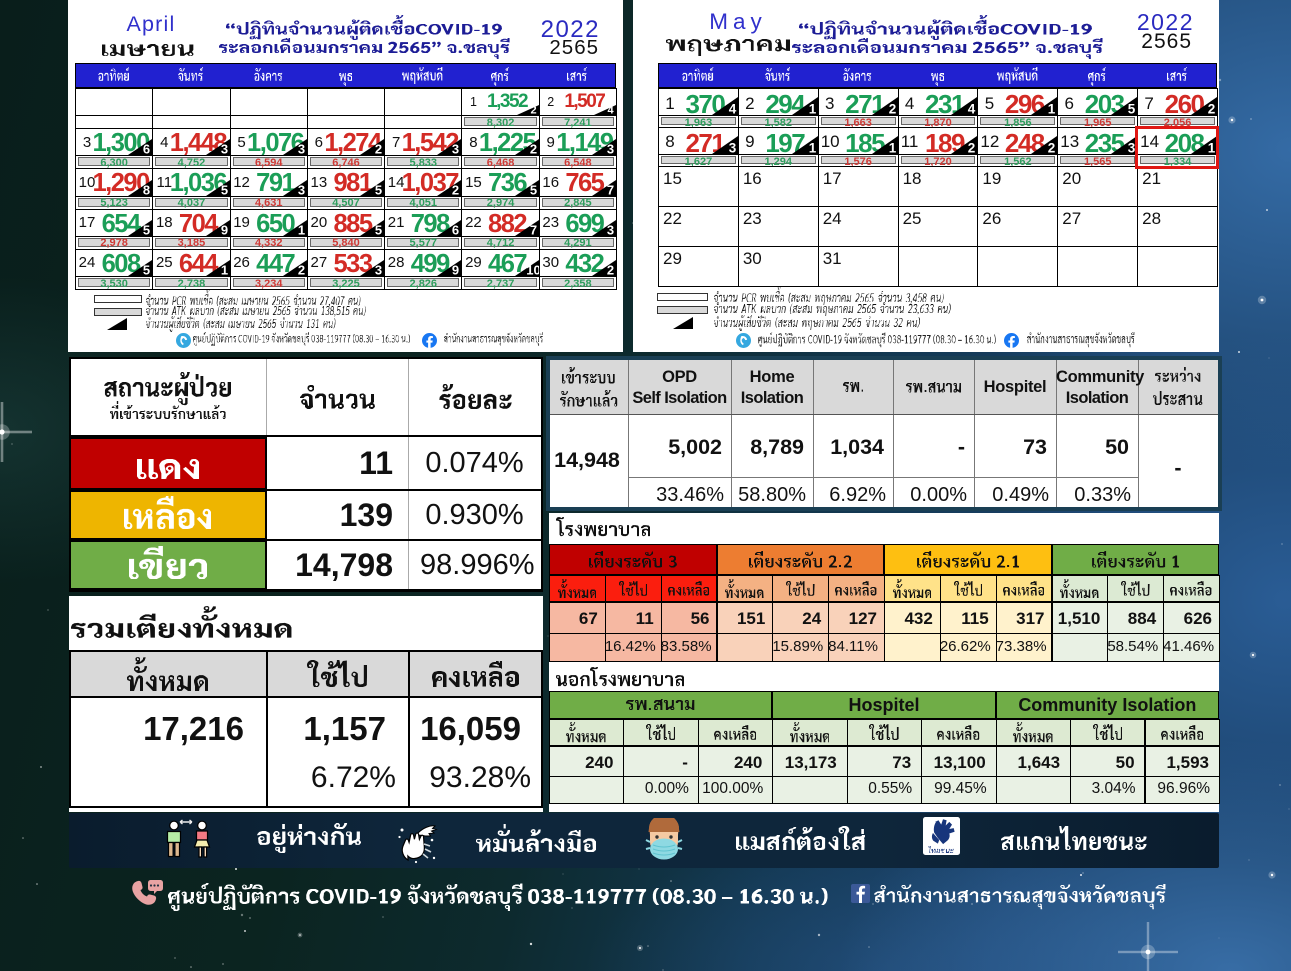  Describe the element at coordinates (146, 189) in the screenshot. I see `svg-text: 8` at that location.